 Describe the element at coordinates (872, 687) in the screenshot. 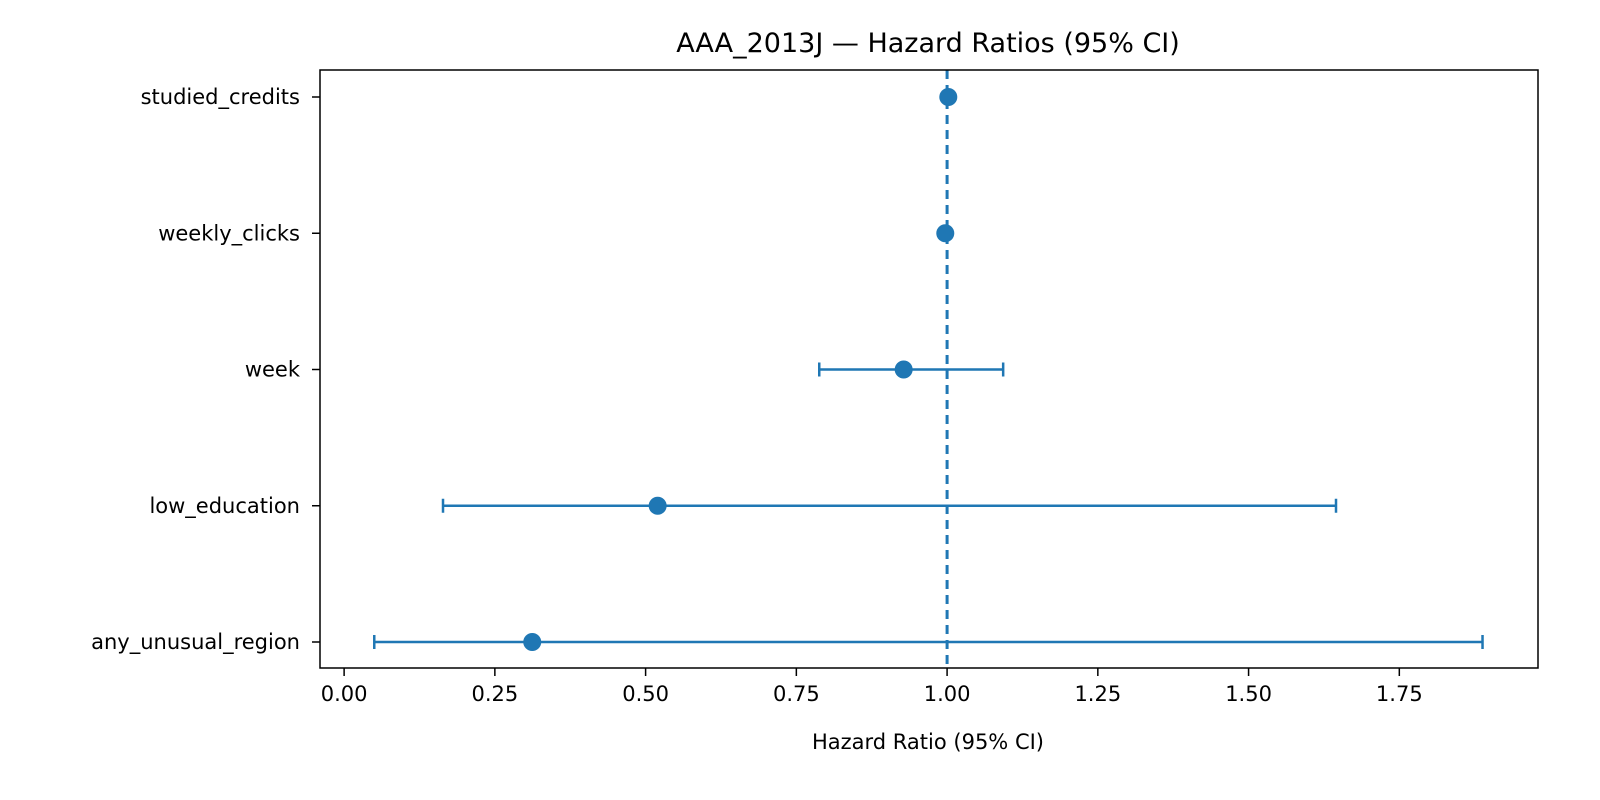

I see `x-axis: 0.00 0.25 0.50 0.75 1.00 1.25 1.50 1.75` at that location.